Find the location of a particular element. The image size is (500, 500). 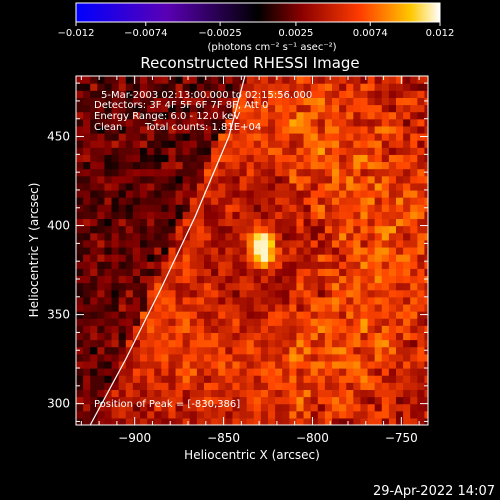

footer-timestamp: 29-Apr-2022 14:07 is located at coordinates (434, 491).